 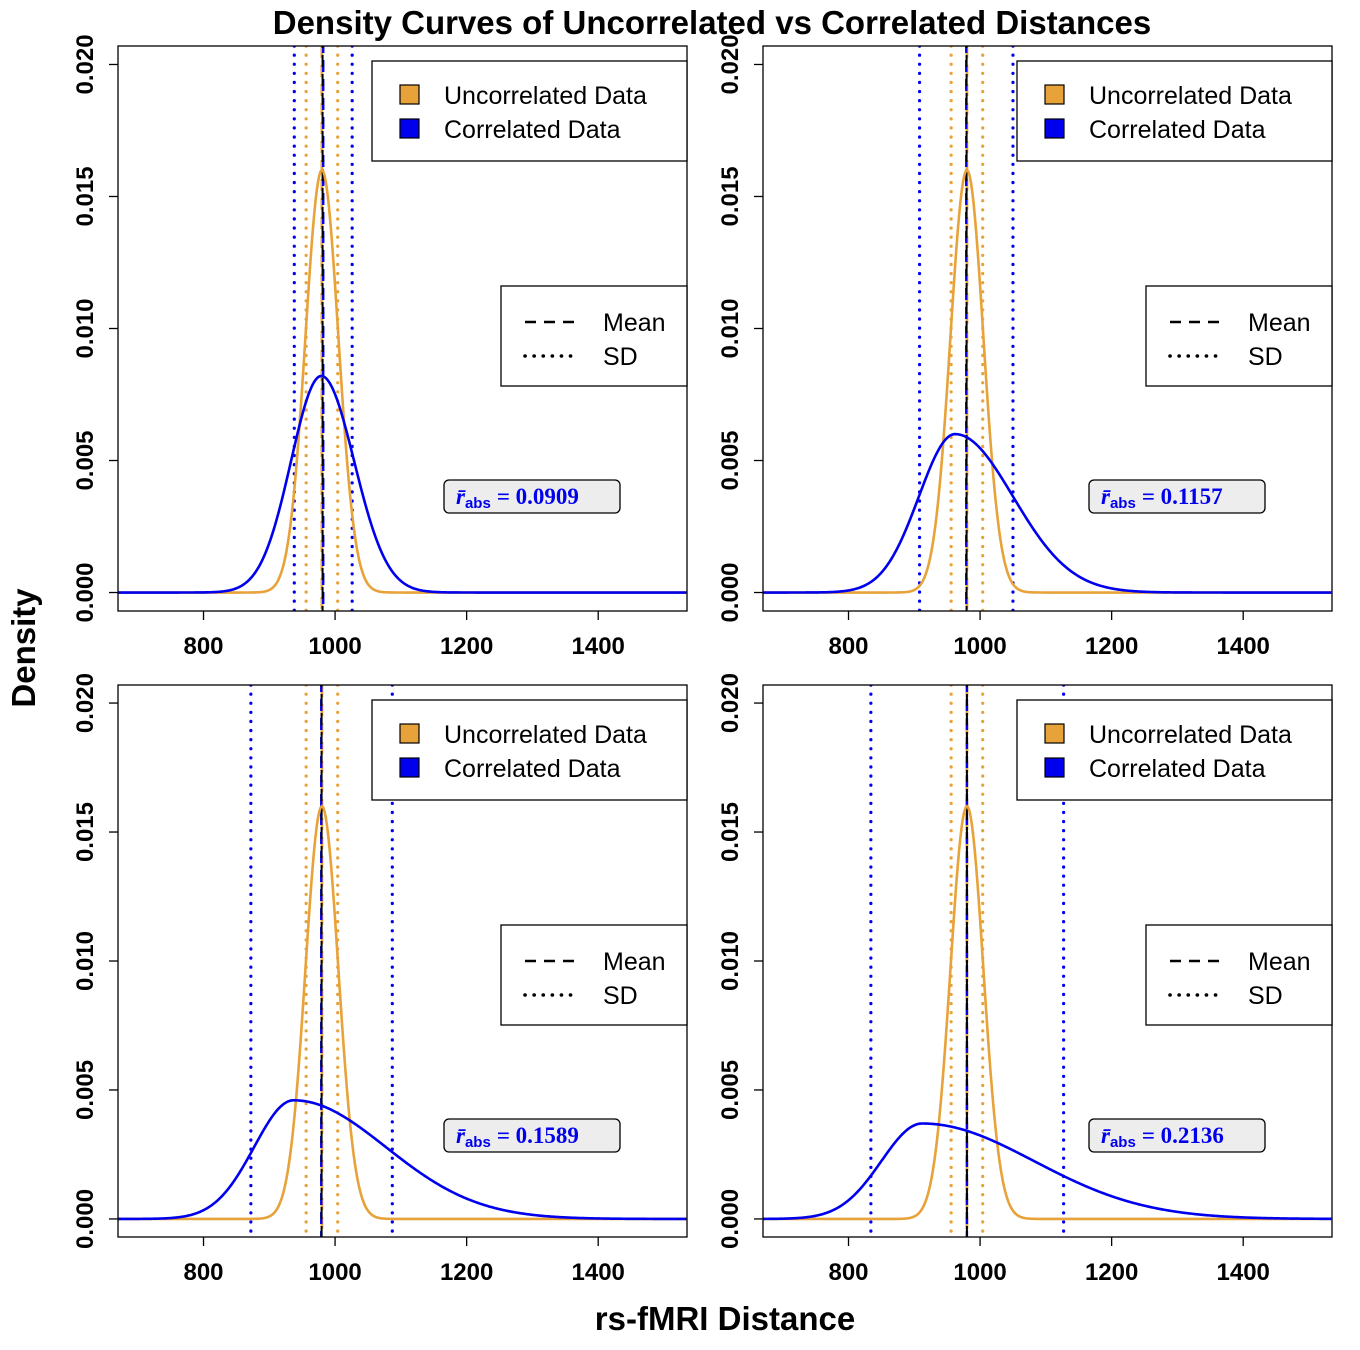 I want to click on annotation-text: r̄abs = 0.1157, so click(x=1162, y=498).